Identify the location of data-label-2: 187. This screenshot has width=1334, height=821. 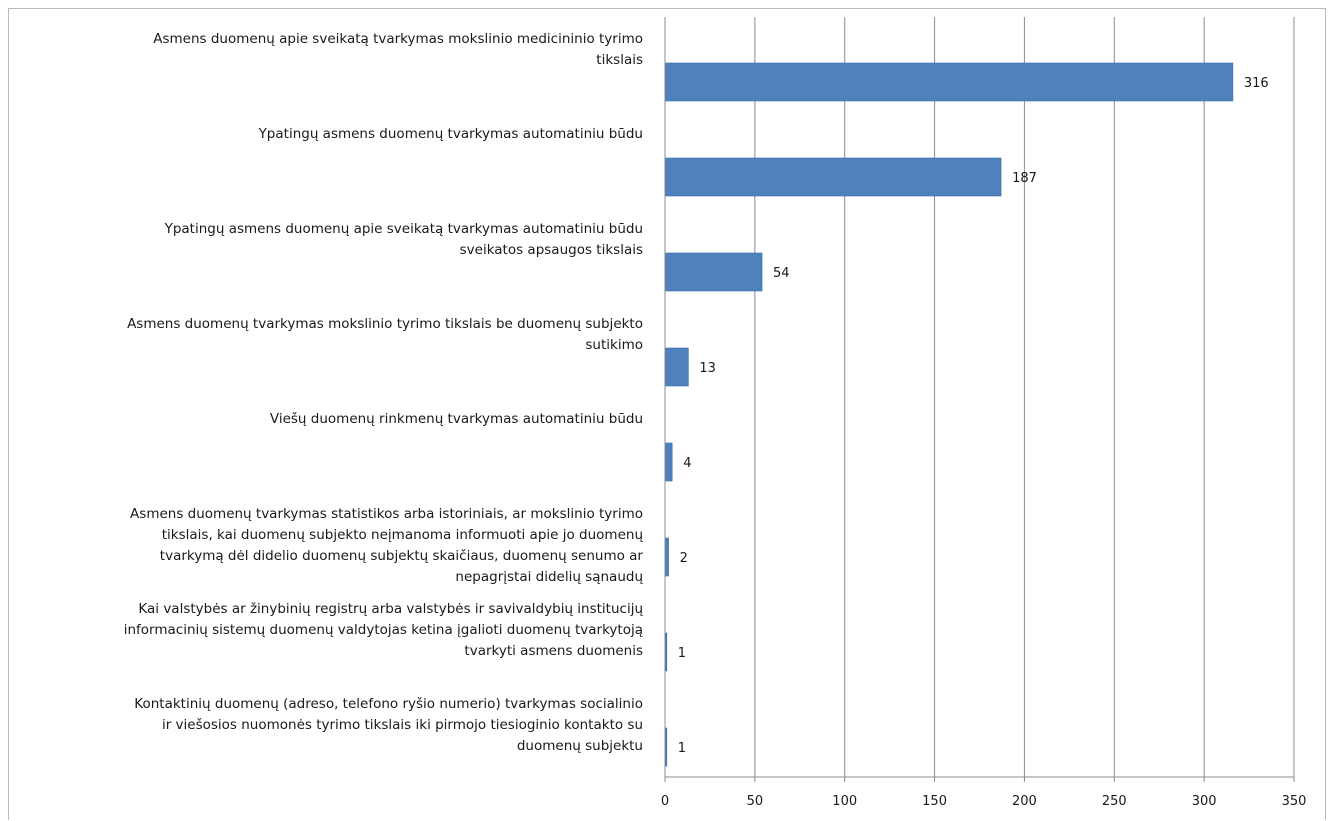
(1024, 178).